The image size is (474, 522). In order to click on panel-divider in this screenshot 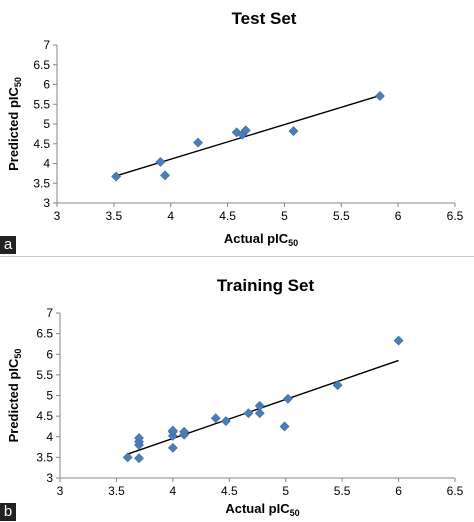, I will do `click(237, 256)`.